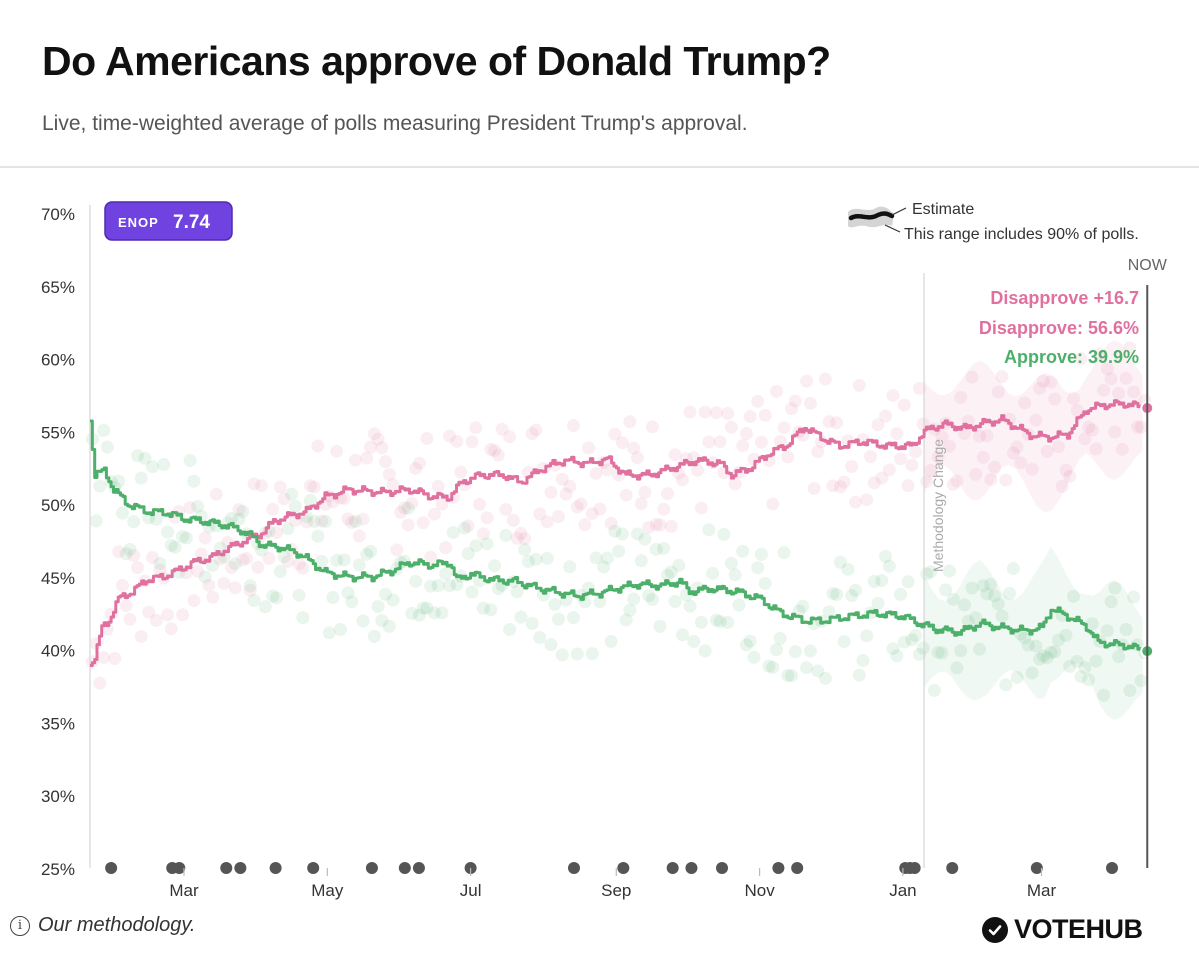 Image resolution: width=1199 pixels, height=963 pixels. Describe the element at coordinates (191, 222) in the screenshot. I see `enop-value: 7.74` at that location.